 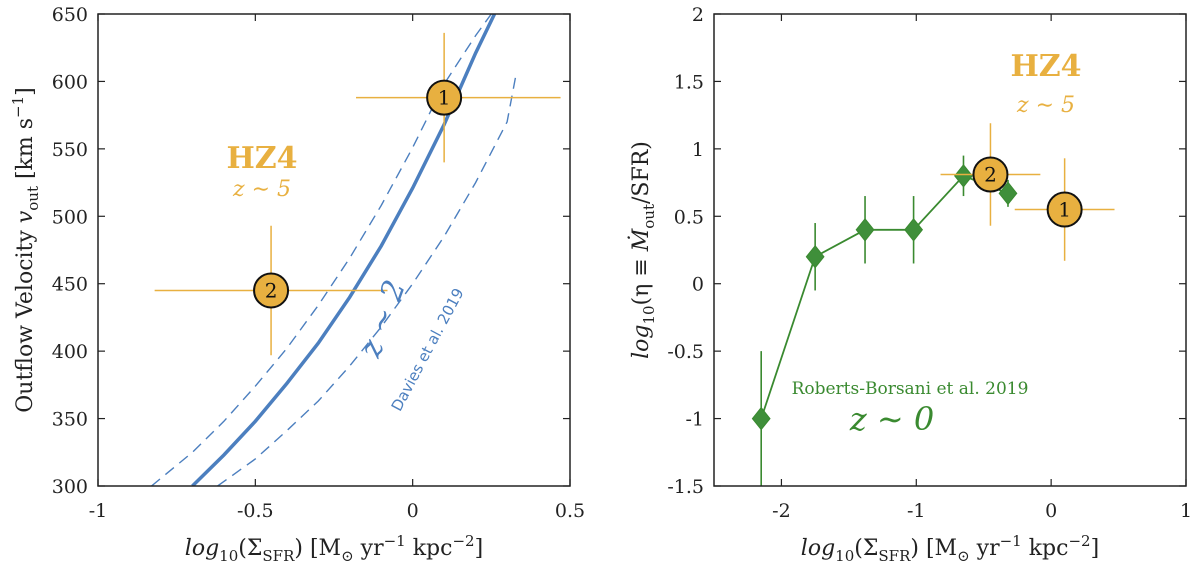 I want to click on roberts-borsani-label: Roberts-Borsani et al. 2019, so click(x=910, y=389).